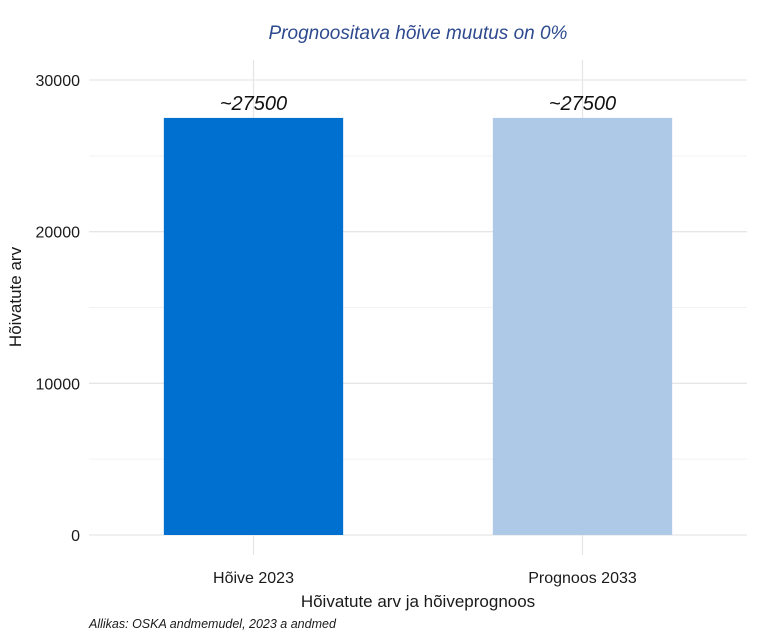 The height and width of the screenshot is (640, 768). I want to click on x-tick-label: Prognoos 2033, so click(582, 578).